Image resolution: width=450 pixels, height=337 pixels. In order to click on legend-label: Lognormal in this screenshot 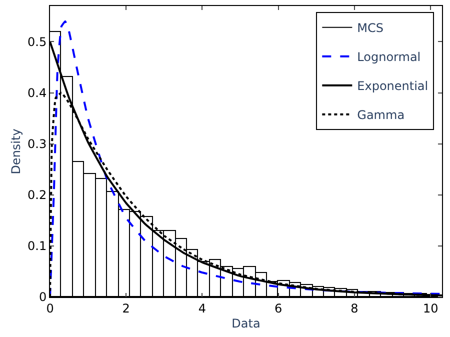, I will do `click(389, 57)`.